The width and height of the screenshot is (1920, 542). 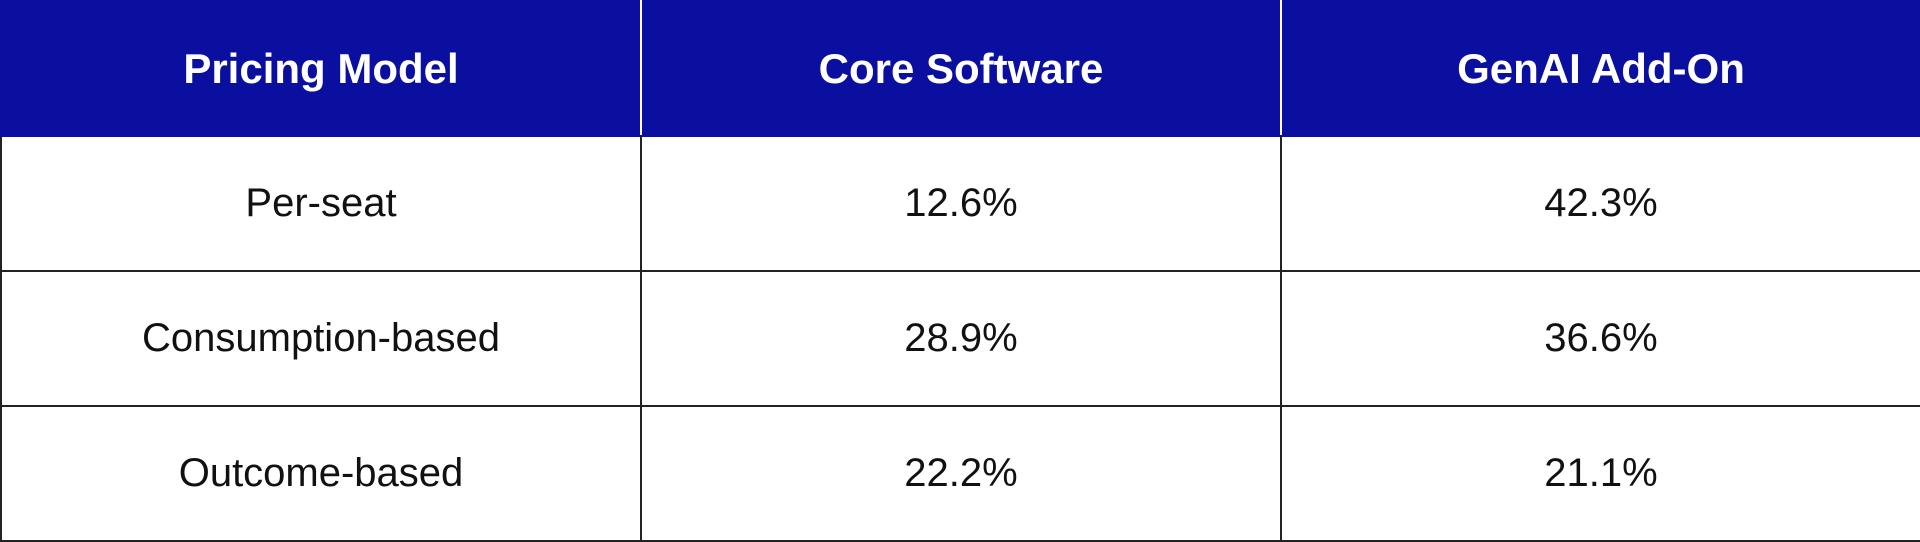 What do you see at coordinates (321, 203) in the screenshot?
I see `cell-pricing-model: Per-seat` at bounding box center [321, 203].